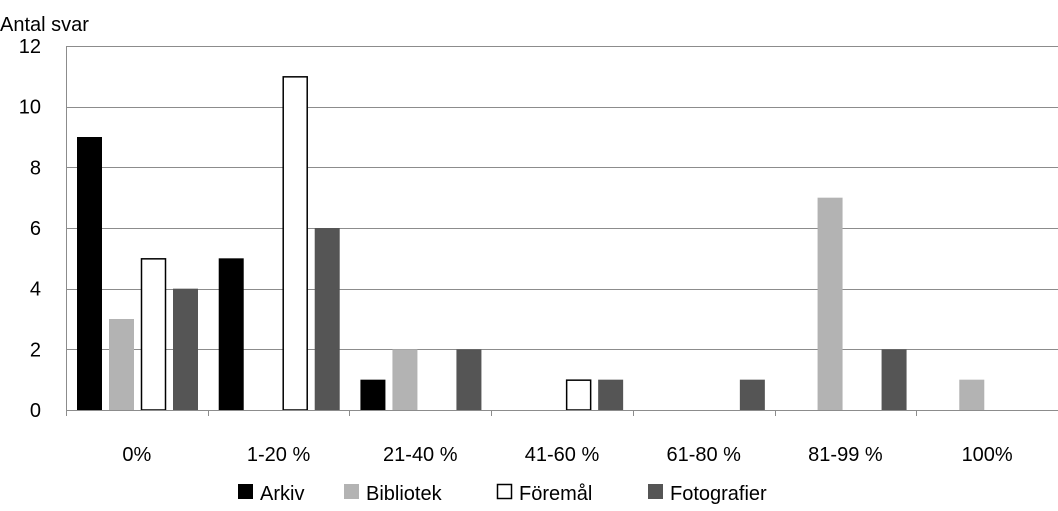 The image size is (1058, 511). Describe the element at coordinates (282, 494) in the screenshot. I see `legend-label: Arkiv` at that location.